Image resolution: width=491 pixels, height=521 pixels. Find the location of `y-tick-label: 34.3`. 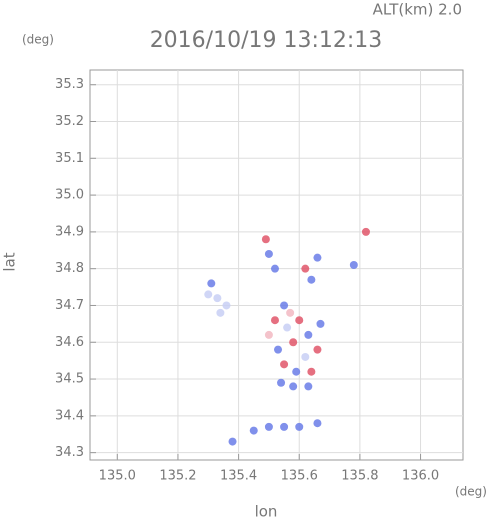

y-tick-label: 34.3 is located at coordinates (69, 452).